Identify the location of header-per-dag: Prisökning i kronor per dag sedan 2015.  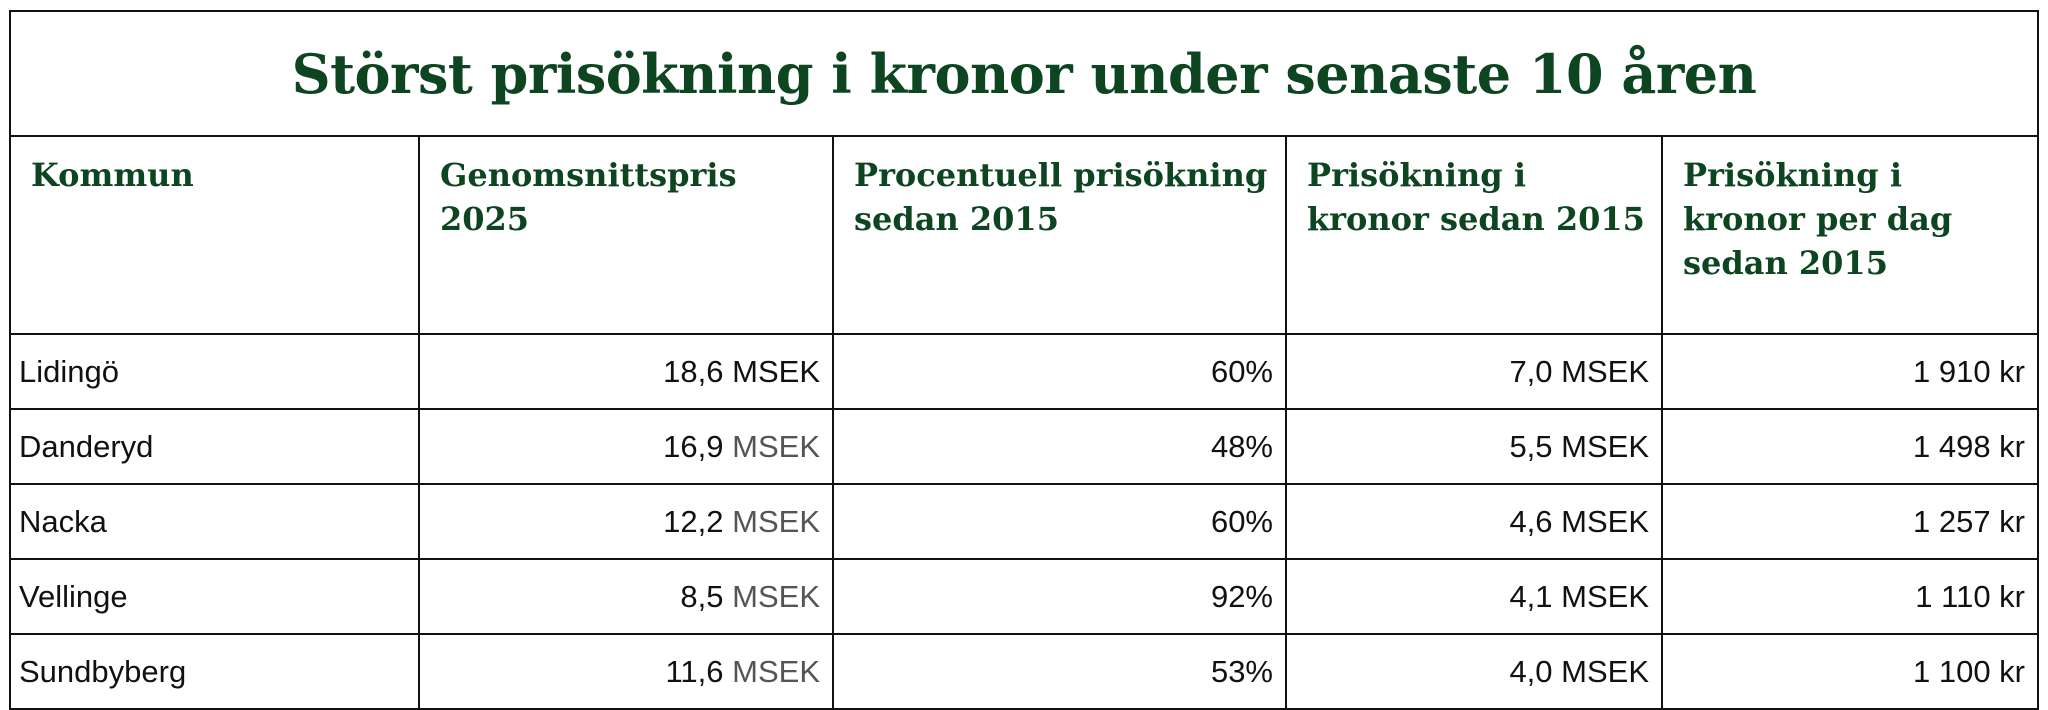
(1850, 235).